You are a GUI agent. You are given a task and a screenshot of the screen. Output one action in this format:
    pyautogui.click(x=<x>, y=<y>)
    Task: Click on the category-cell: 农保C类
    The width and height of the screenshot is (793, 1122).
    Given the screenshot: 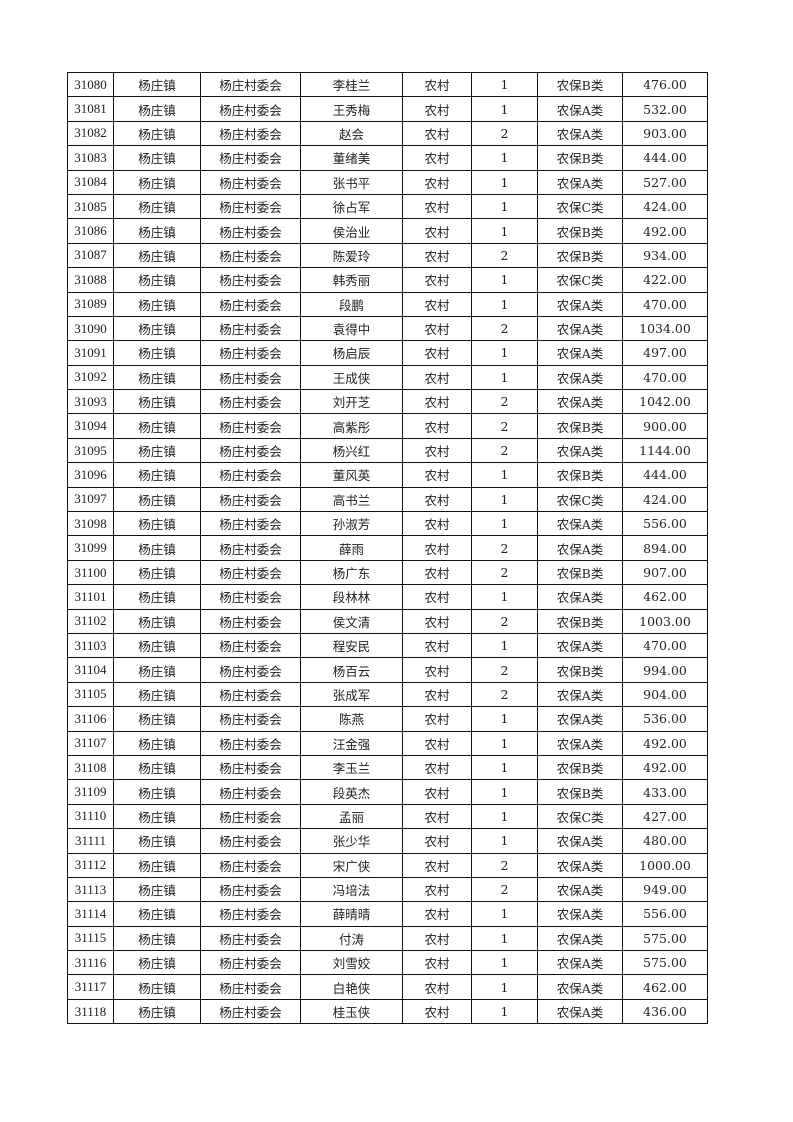 What is the action you would take?
    pyautogui.click(x=580, y=280)
    